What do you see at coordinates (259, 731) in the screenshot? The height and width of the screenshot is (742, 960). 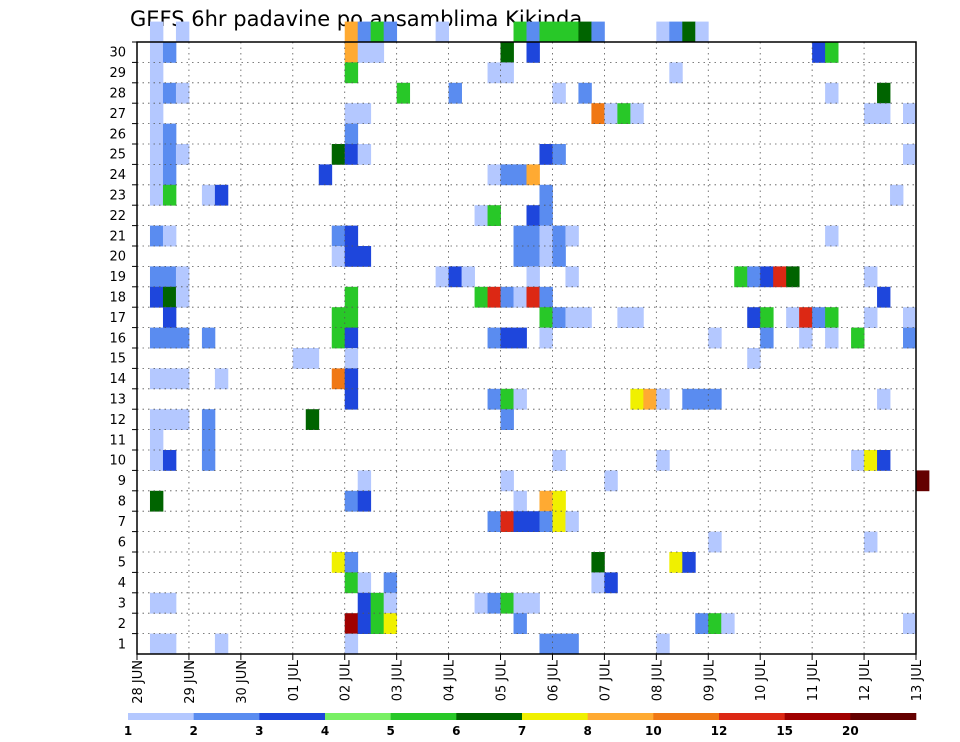 I see `colorbar-label: 3` at bounding box center [259, 731].